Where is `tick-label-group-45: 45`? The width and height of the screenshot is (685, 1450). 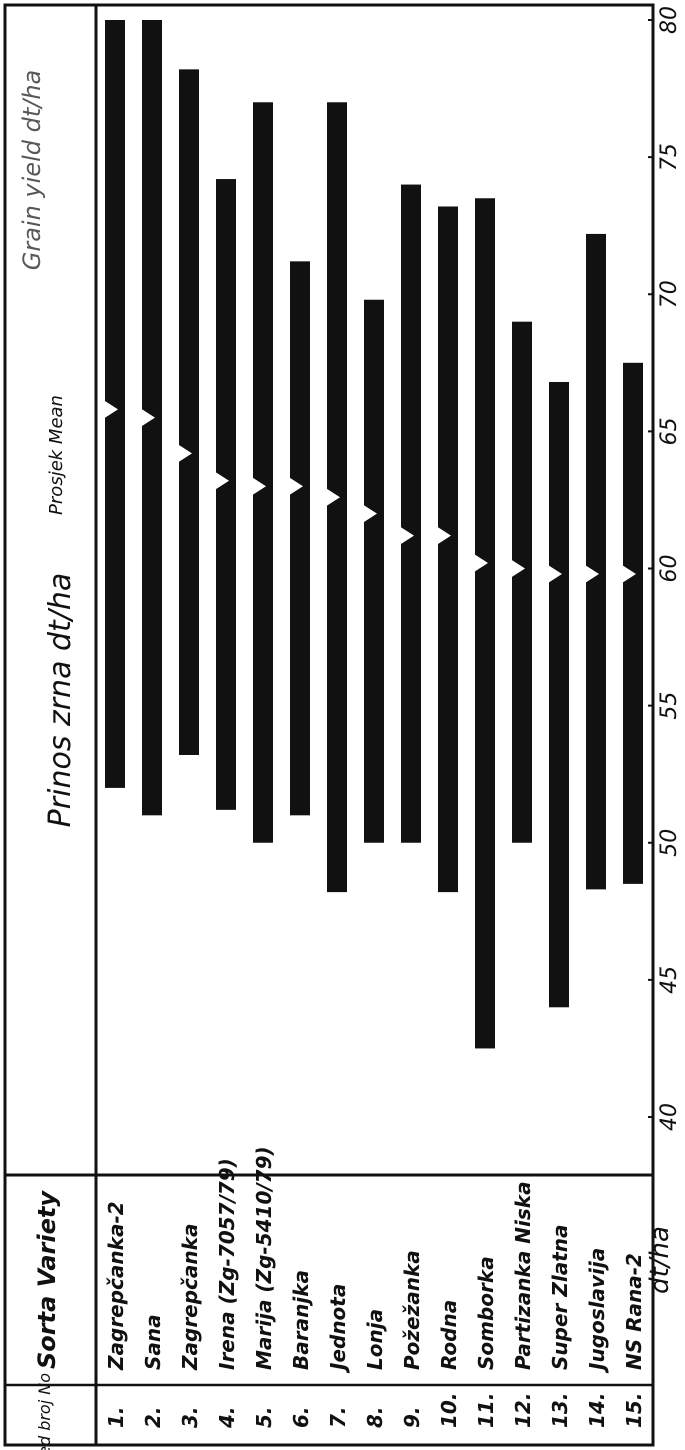
tick-label-group-45: 45 is located at coordinates (669, 980).